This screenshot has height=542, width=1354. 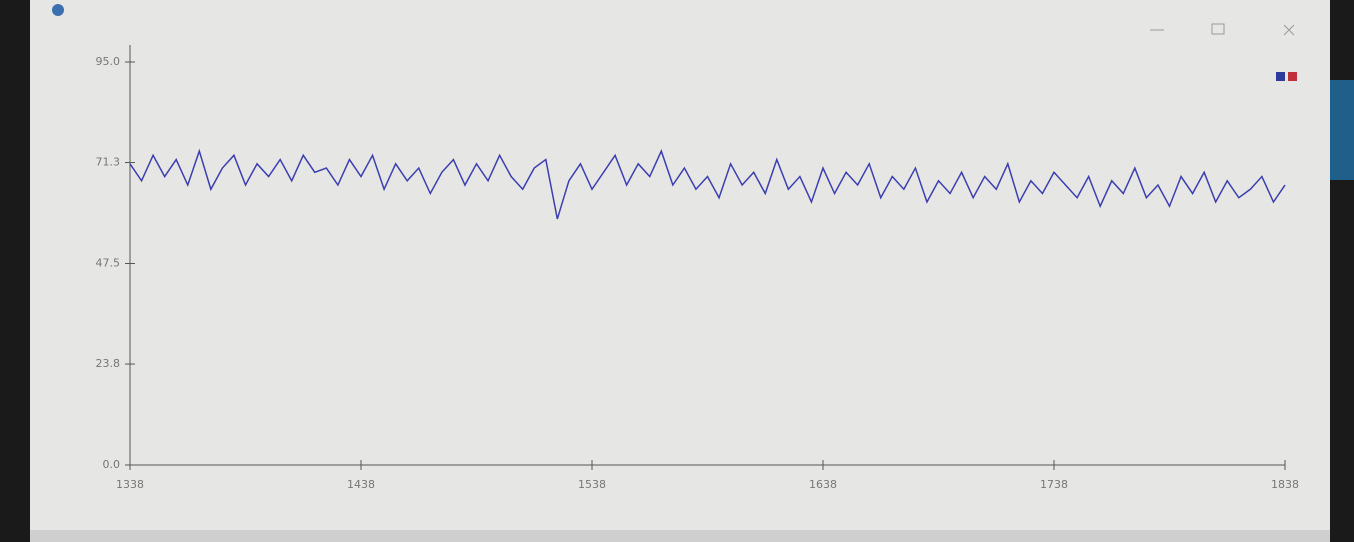 What do you see at coordinates (361, 484) in the screenshot?
I see `x-tick-label: 1438` at bounding box center [361, 484].